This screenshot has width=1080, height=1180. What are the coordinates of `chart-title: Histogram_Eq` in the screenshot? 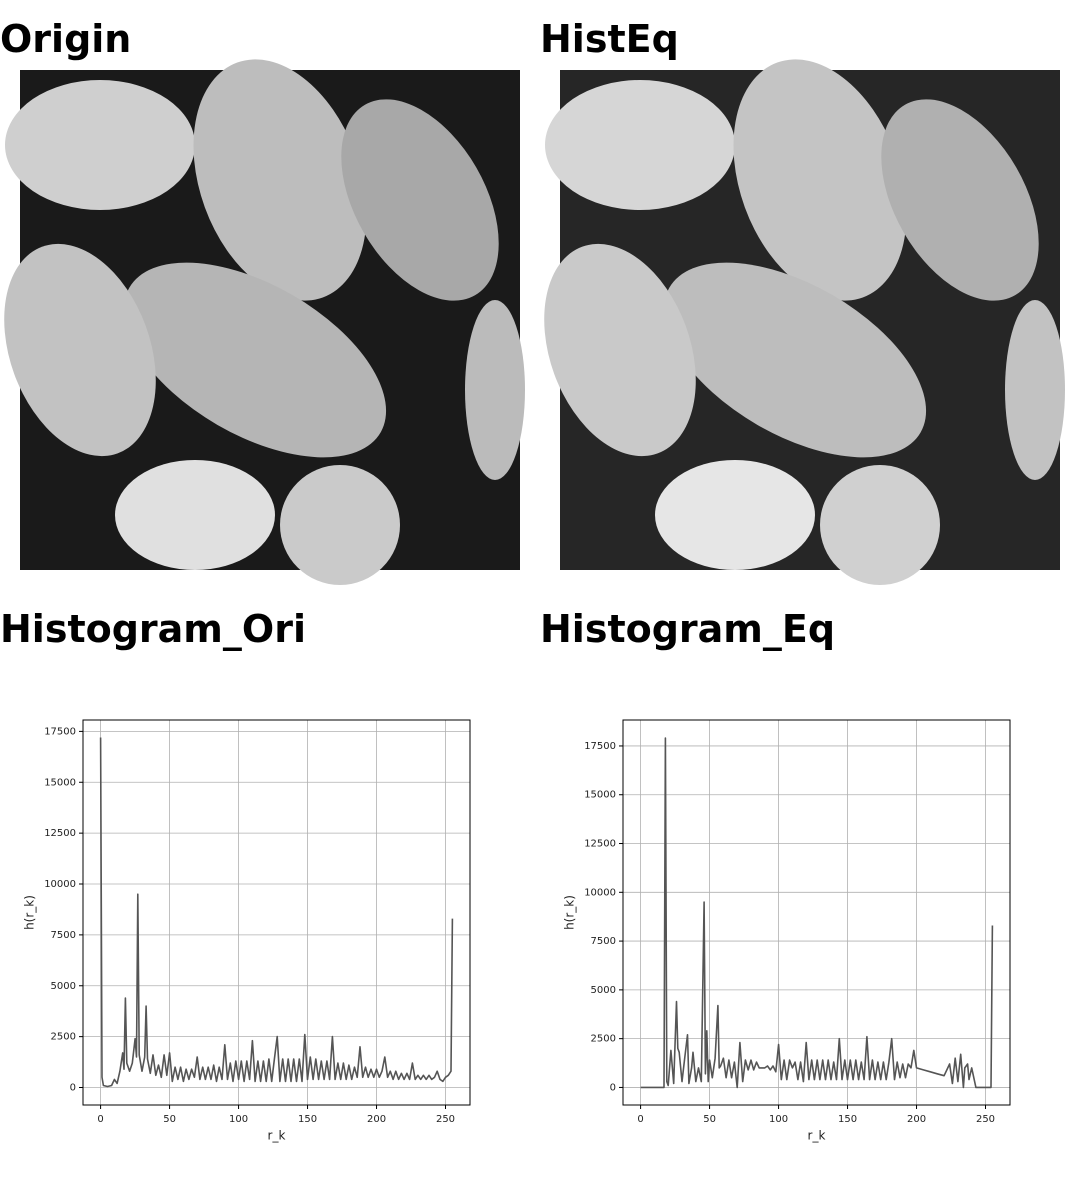 It's located at (687, 629).